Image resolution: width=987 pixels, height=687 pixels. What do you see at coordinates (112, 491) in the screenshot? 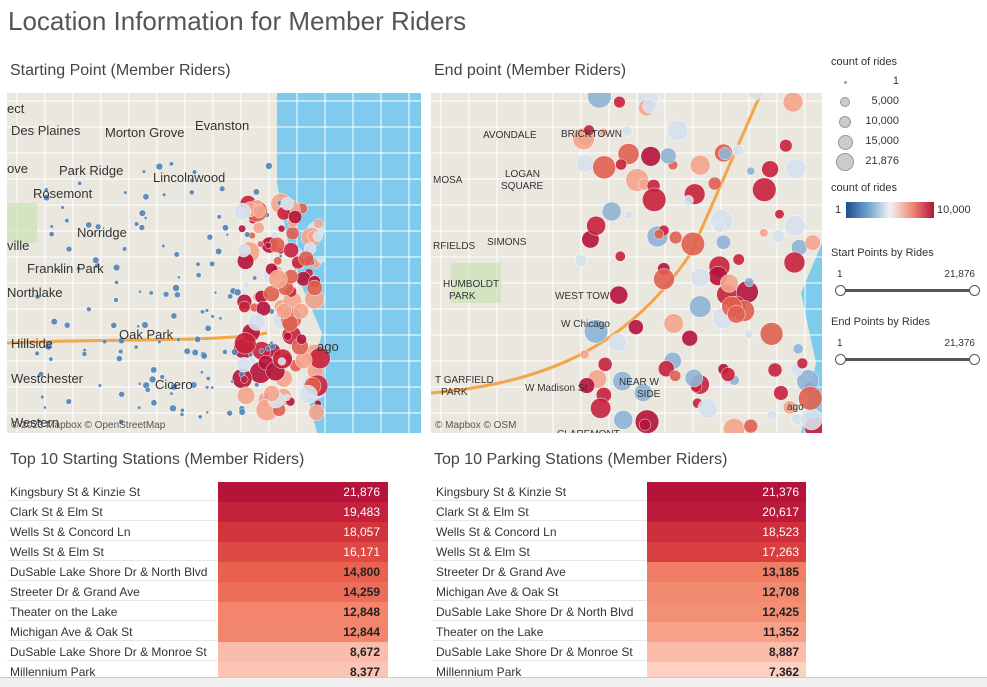
I see `station-name: Kingsbury St & Kinzie St` at bounding box center [112, 491].